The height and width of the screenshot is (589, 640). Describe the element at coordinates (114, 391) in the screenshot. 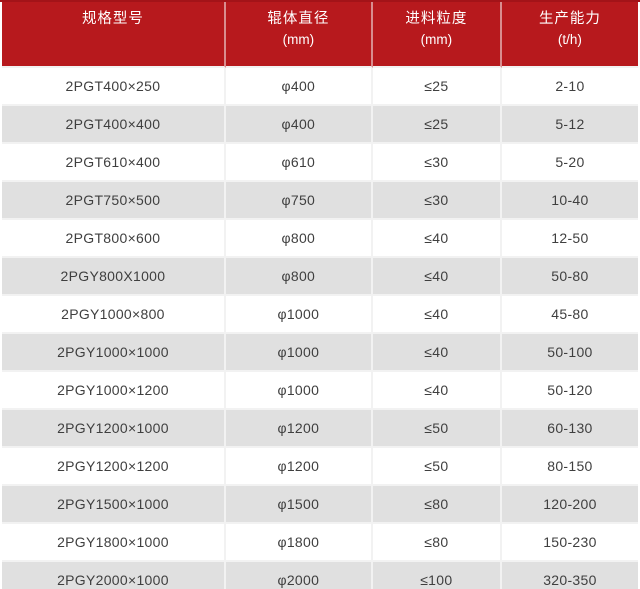

I see `spec-model-cell: 2PGY1000×1200` at that location.